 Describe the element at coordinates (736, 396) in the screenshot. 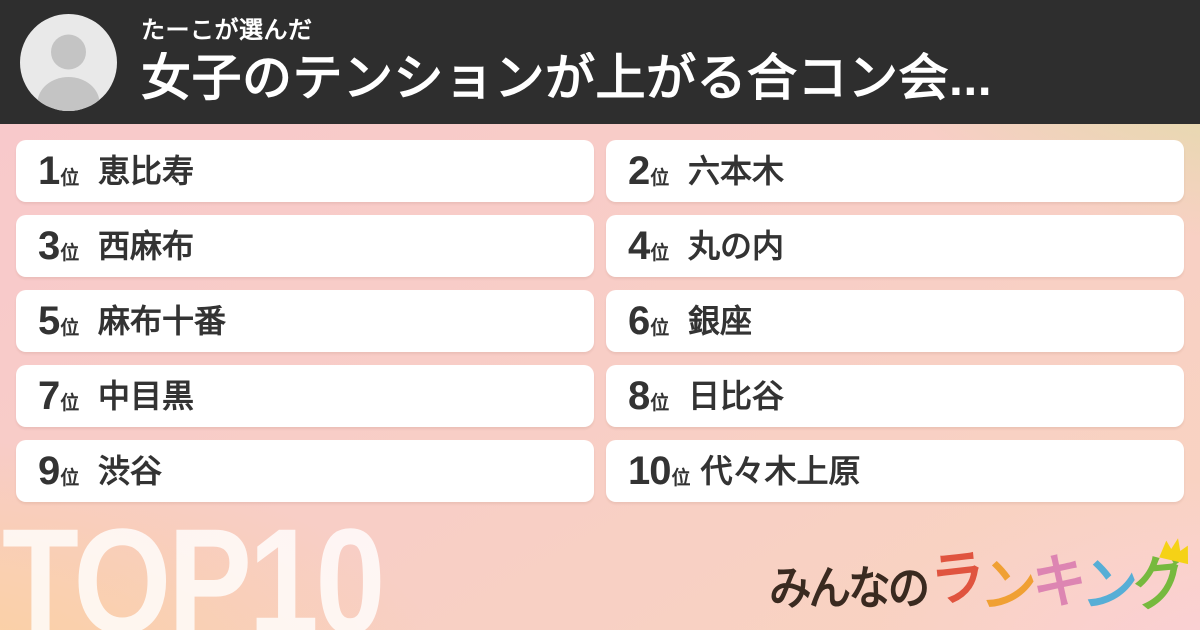

I see `item-name: 日比谷` at that location.